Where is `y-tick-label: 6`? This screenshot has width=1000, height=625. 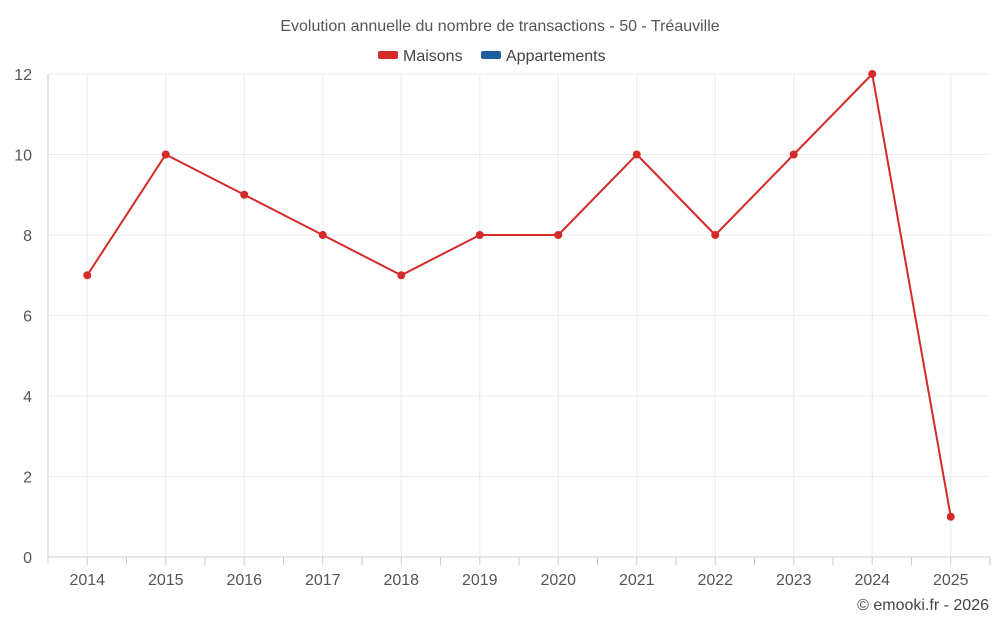
y-tick-label: 6 is located at coordinates (27, 317).